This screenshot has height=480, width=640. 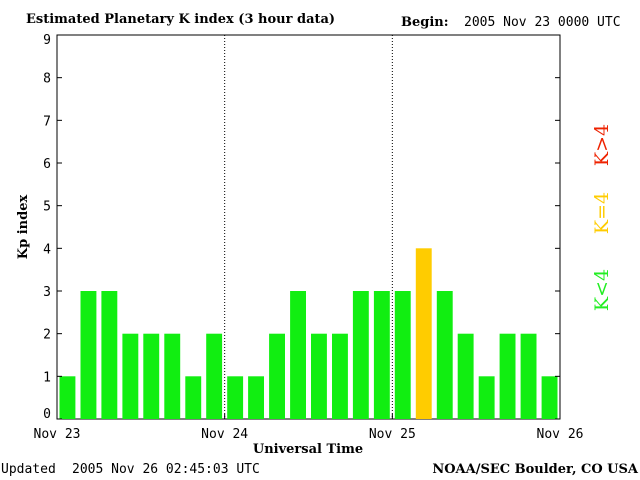 I want to click on y-tick-label: 6, so click(x=47, y=164).